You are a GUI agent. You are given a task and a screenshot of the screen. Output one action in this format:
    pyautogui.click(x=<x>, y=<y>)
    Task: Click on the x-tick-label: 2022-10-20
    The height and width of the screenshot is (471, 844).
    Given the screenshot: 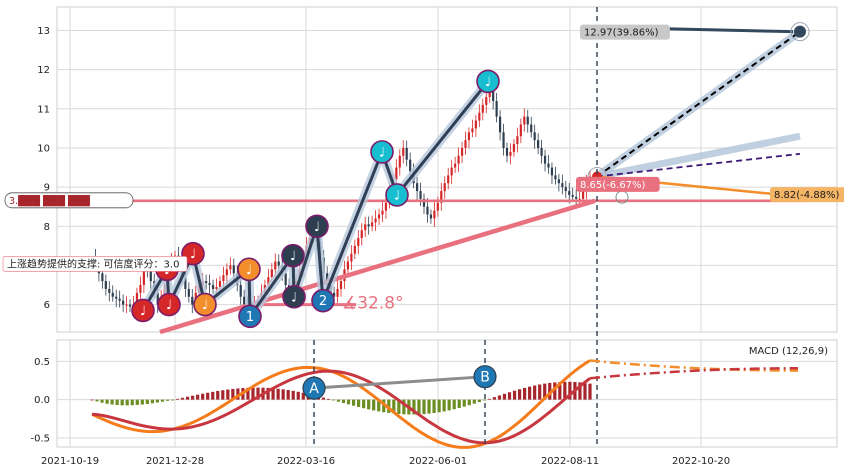 What is the action you would take?
    pyautogui.click(x=701, y=461)
    